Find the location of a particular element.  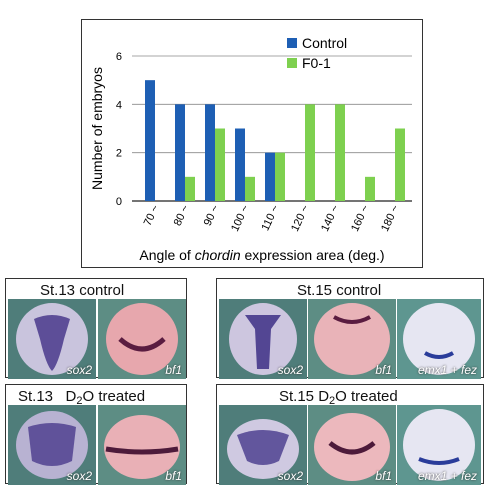

embryo-bf1-st15-control: bf1 is located at coordinates (352, 339).